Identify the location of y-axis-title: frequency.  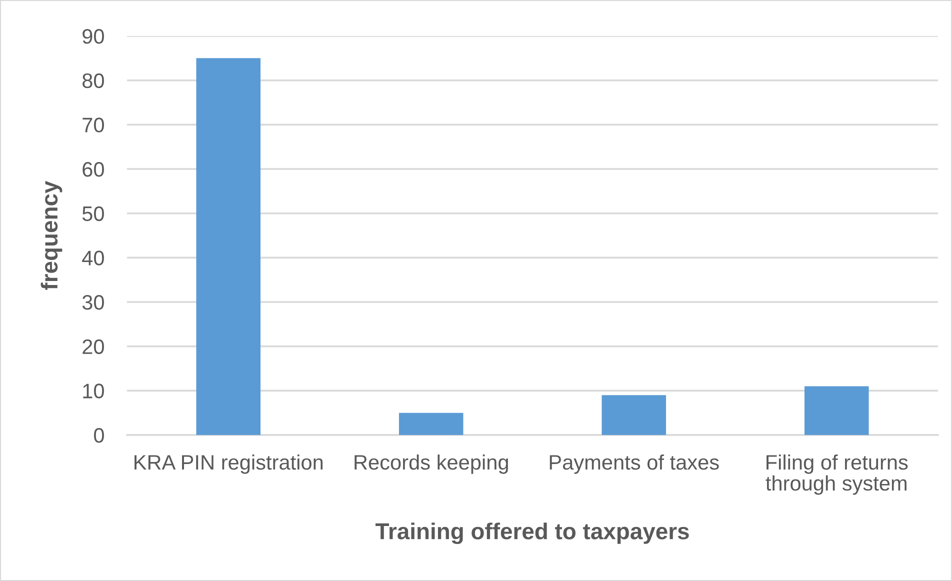
(51, 235).